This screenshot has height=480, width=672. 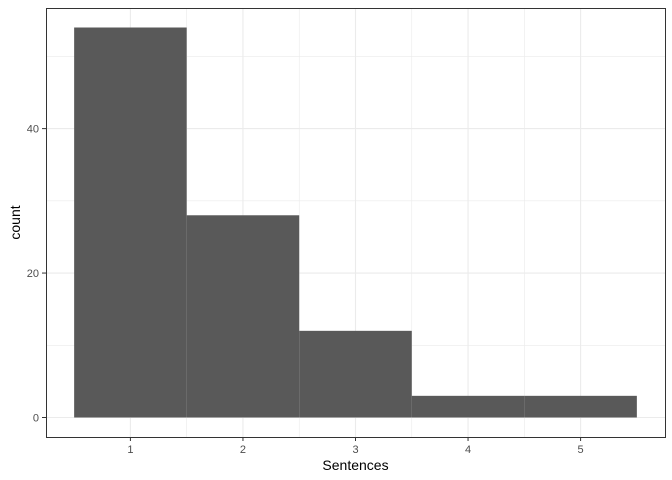 I want to click on x-tick-label: 5, so click(x=581, y=450).